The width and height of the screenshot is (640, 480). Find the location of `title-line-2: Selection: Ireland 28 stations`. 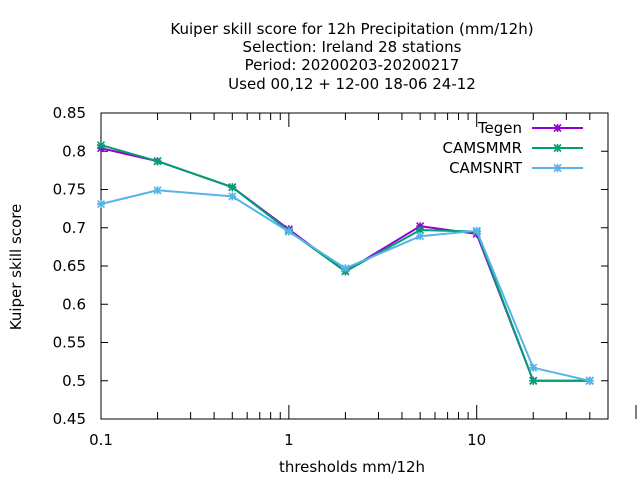

title-line-2: Selection: Ireland 28 stations is located at coordinates (352, 47).